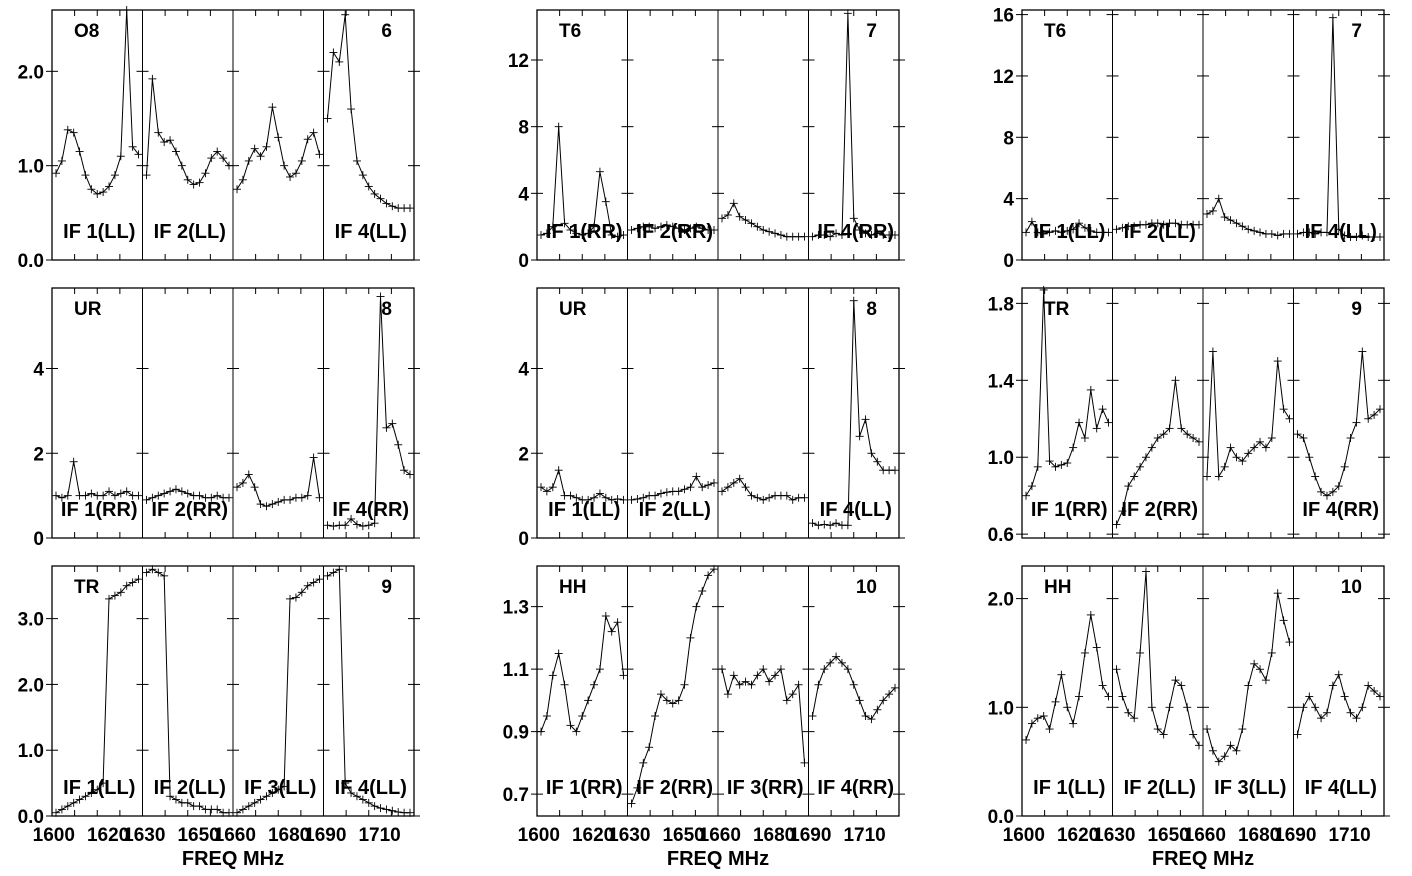 Image resolution: width=1412 pixels, height=876 pixels. What do you see at coordinates (1001, 381) in the screenshot?
I see `y-tick-label: 1.4` at bounding box center [1001, 381].